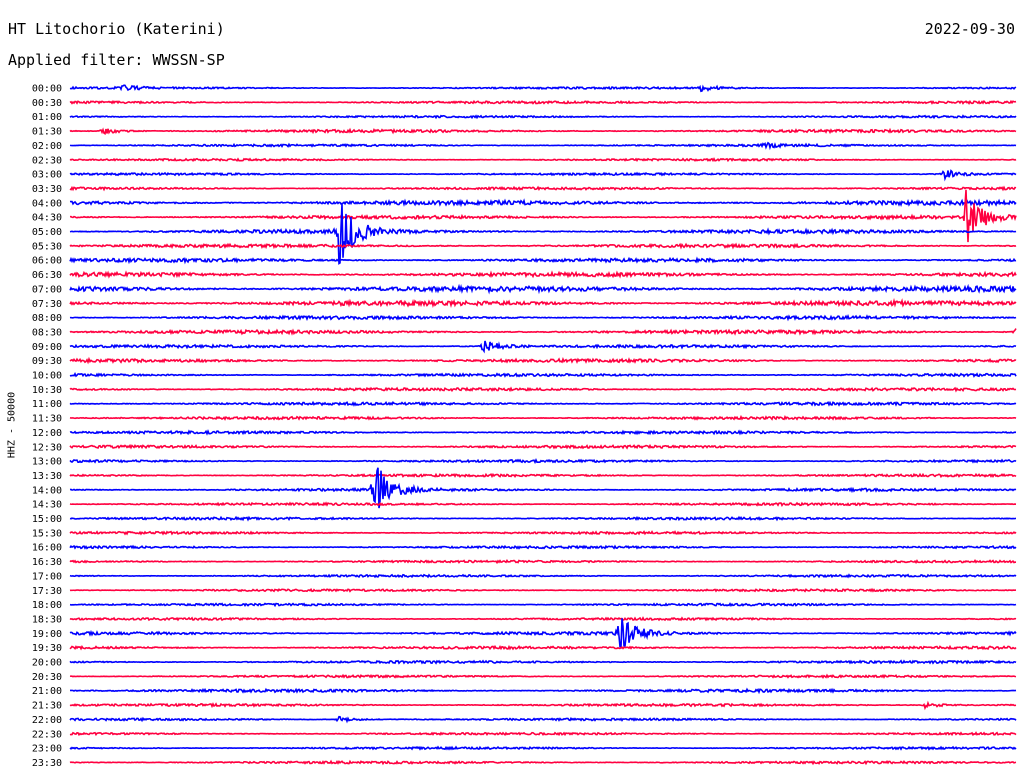 This screenshot has width=1024, height=780. I want to click on time-tick-label: 04:30, so click(47, 218).